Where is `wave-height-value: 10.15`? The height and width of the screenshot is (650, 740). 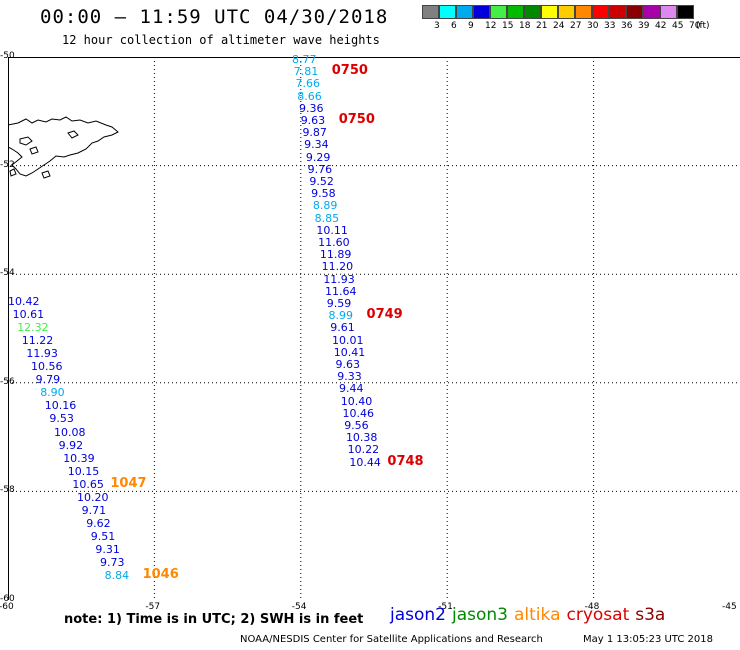 wave-height-value: 10.15 is located at coordinates (83, 471).